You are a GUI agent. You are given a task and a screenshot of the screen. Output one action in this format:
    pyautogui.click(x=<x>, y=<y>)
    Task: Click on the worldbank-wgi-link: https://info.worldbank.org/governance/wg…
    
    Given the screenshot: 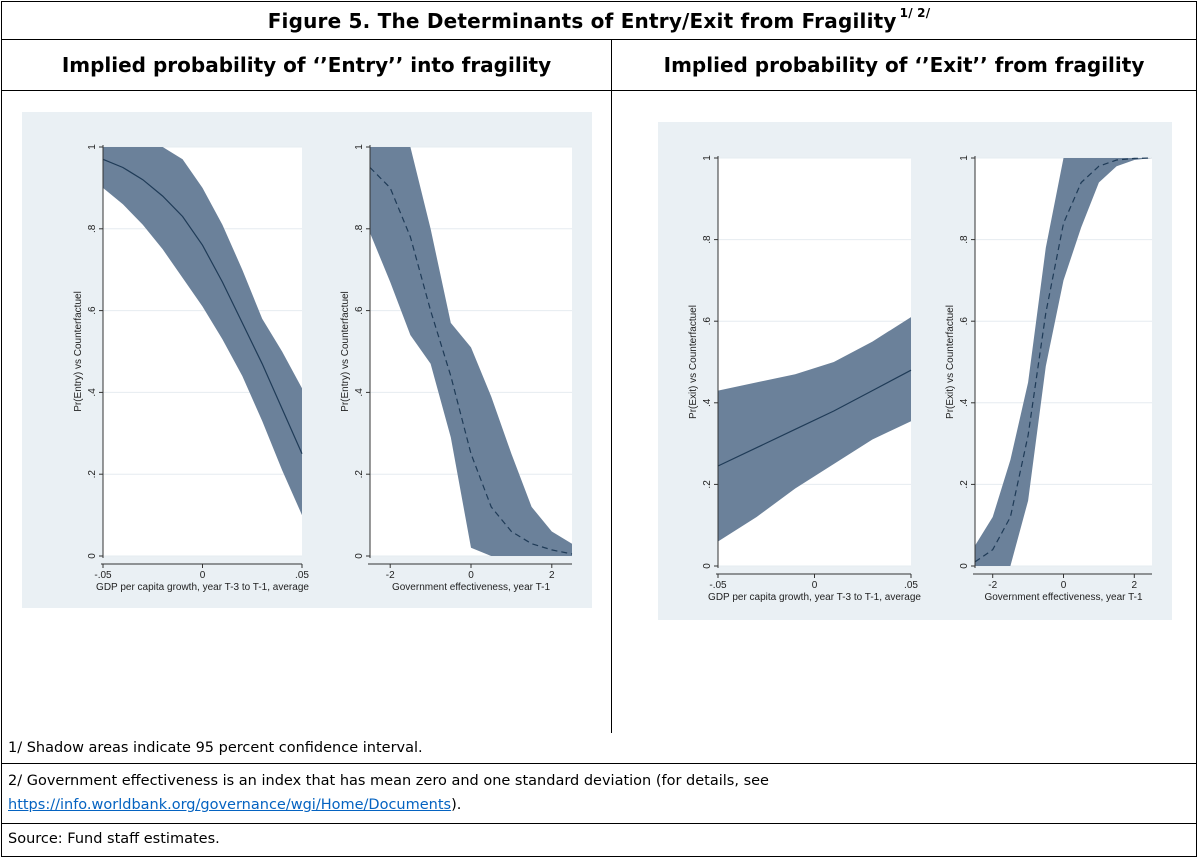 What is the action you would take?
    pyautogui.click(x=230, y=805)
    